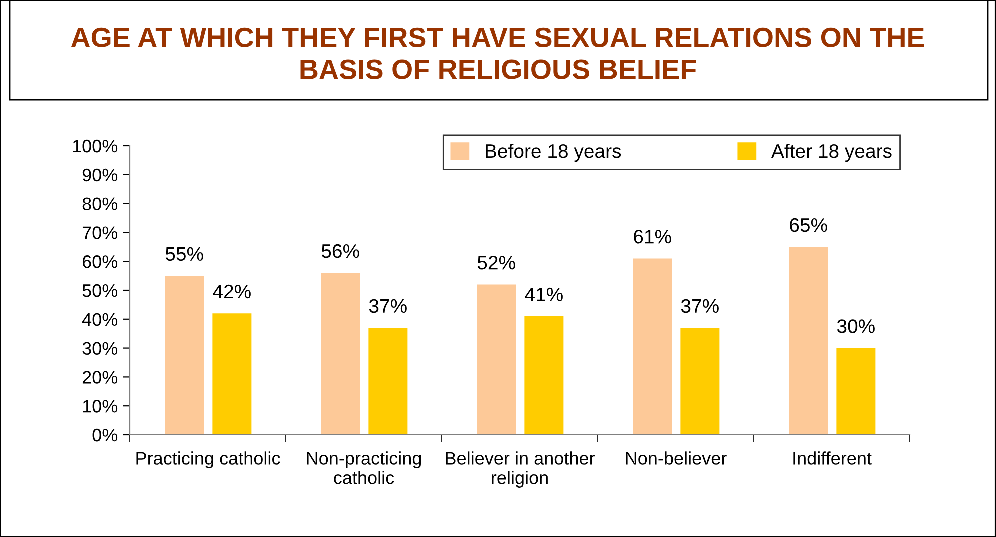 The height and width of the screenshot is (537, 996). What do you see at coordinates (832, 153) in the screenshot?
I see `legend-label: After 18 years` at bounding box center [832, 153].